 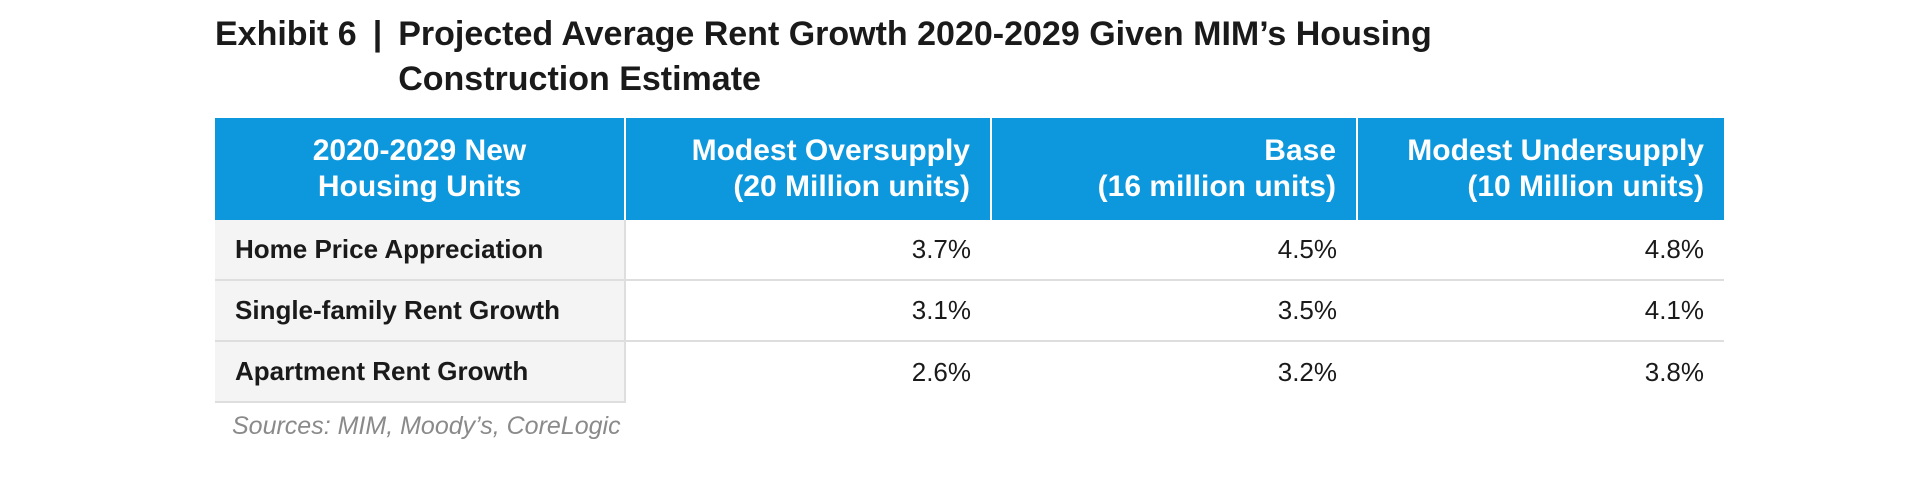 I want to click on header-base: Base (16 million units), so click(x=1174, y=169).